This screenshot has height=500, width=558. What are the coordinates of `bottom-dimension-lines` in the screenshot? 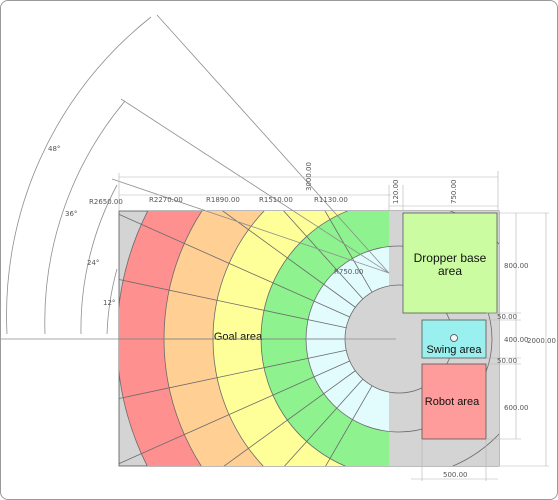 It's located at (454, 460).